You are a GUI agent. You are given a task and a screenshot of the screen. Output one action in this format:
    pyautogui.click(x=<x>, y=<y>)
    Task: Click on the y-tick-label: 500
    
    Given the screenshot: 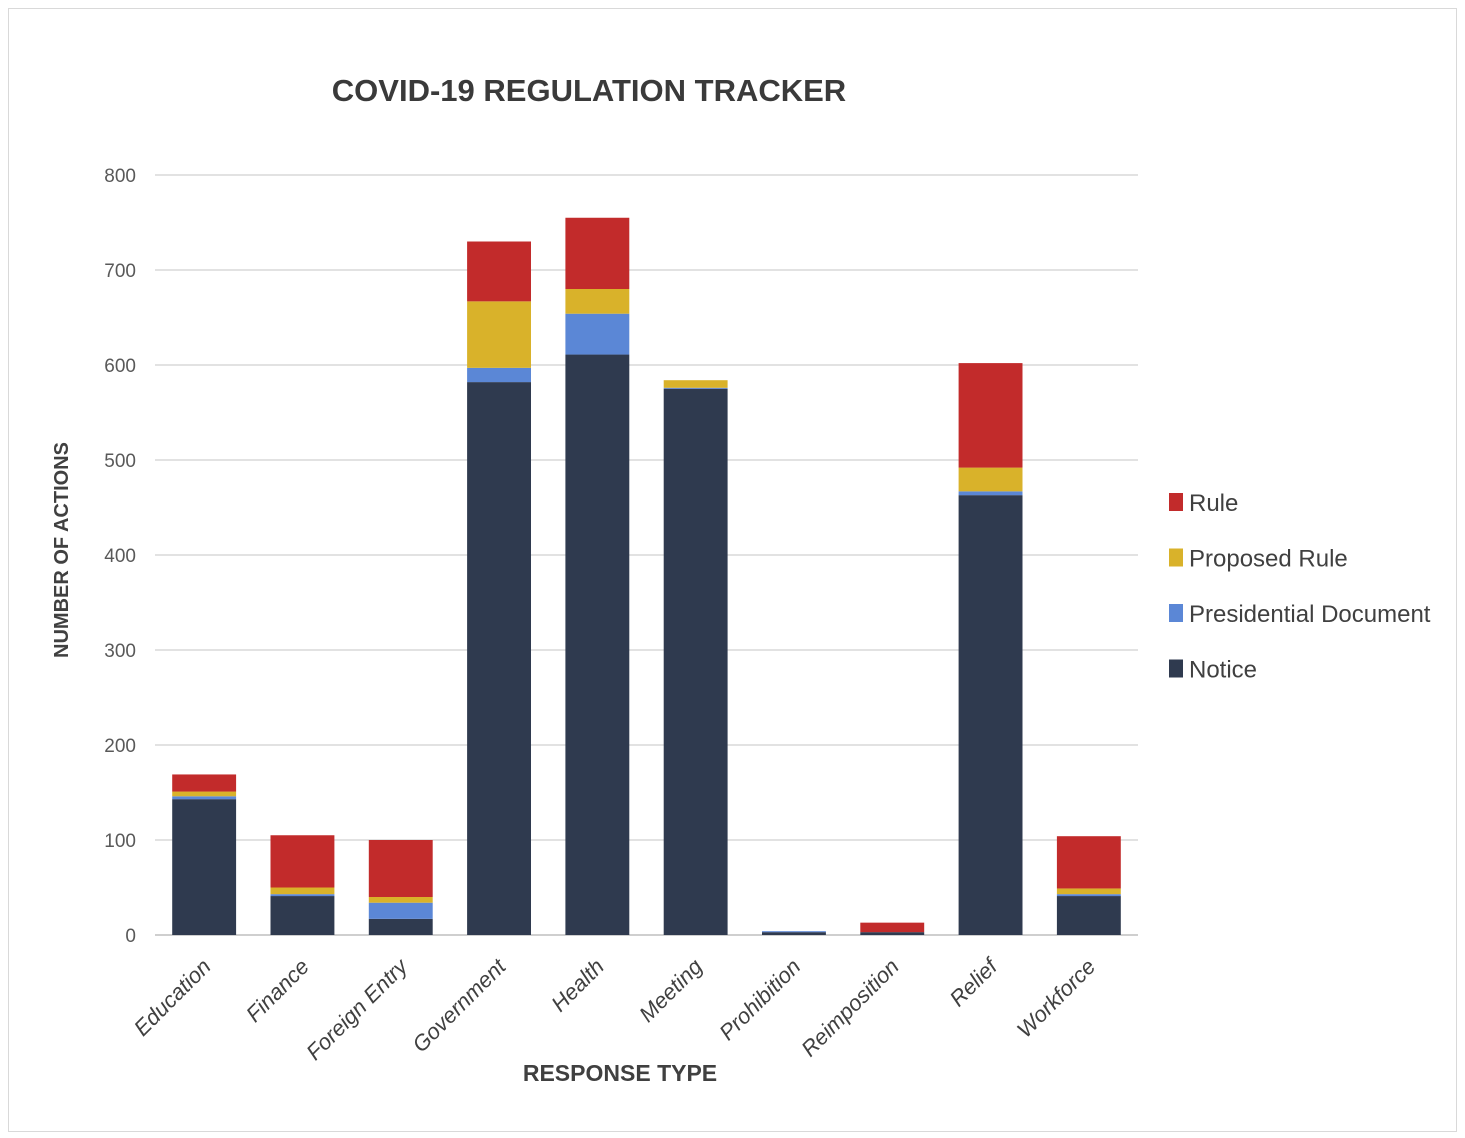 What is the action you would take?
    pyautogui.click(x=120, y=461)
    